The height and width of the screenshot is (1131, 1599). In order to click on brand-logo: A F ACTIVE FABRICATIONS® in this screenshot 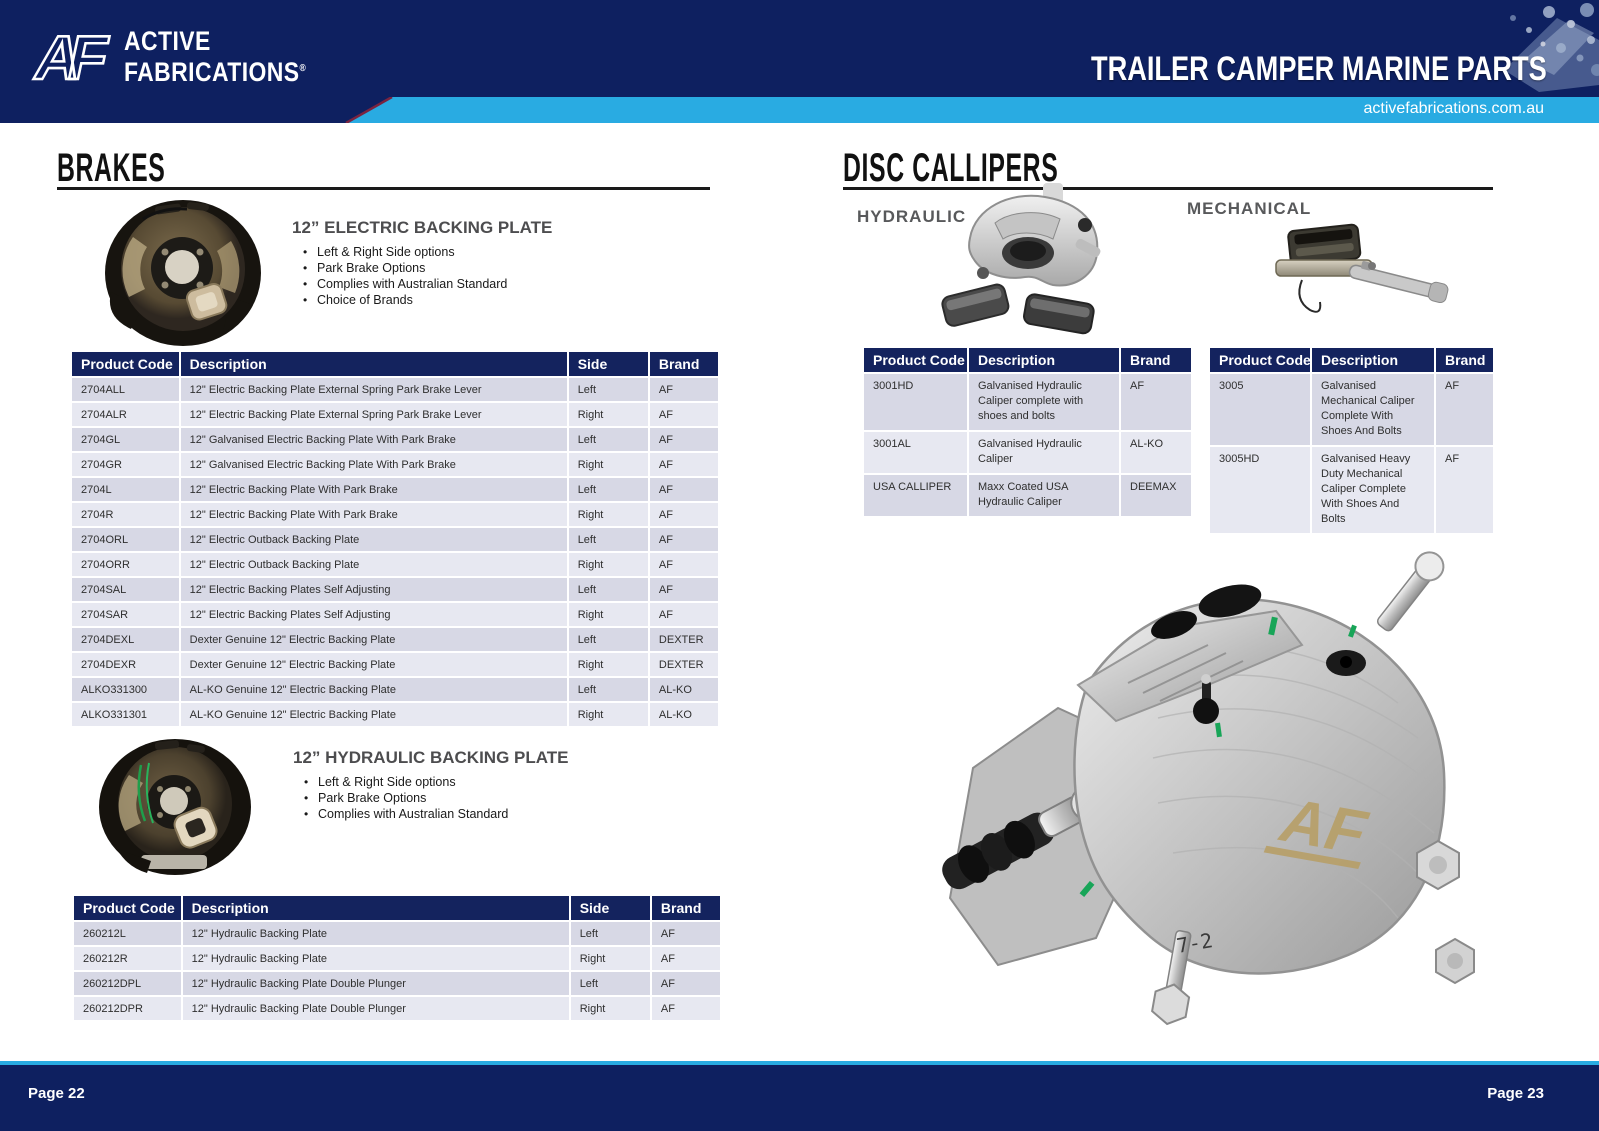, I will do `click(184, 56)`.